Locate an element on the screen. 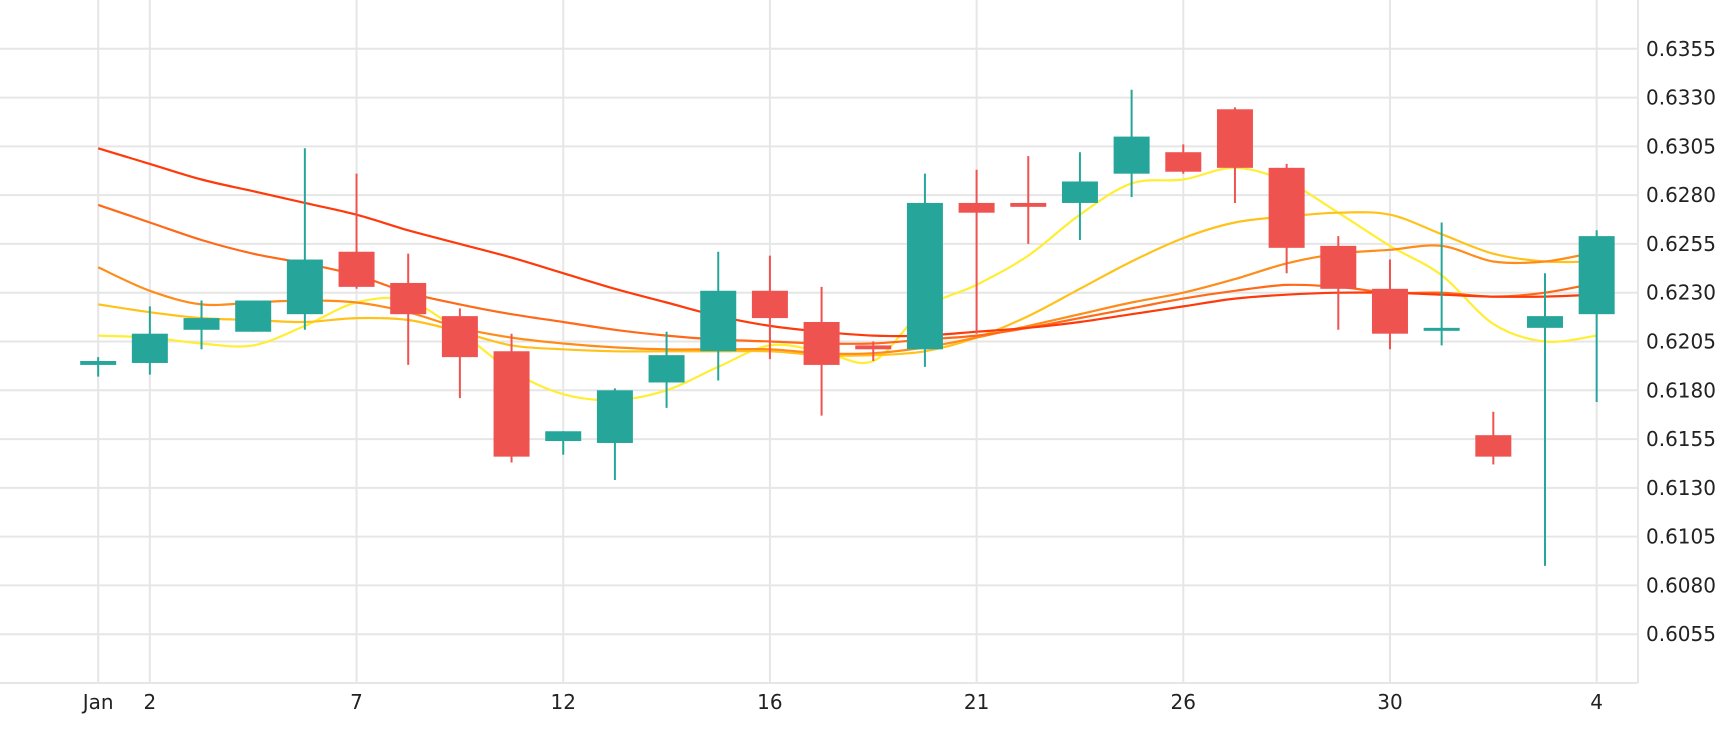  y-tick-label: 0.6330 is located at coordinates (1681, 98).